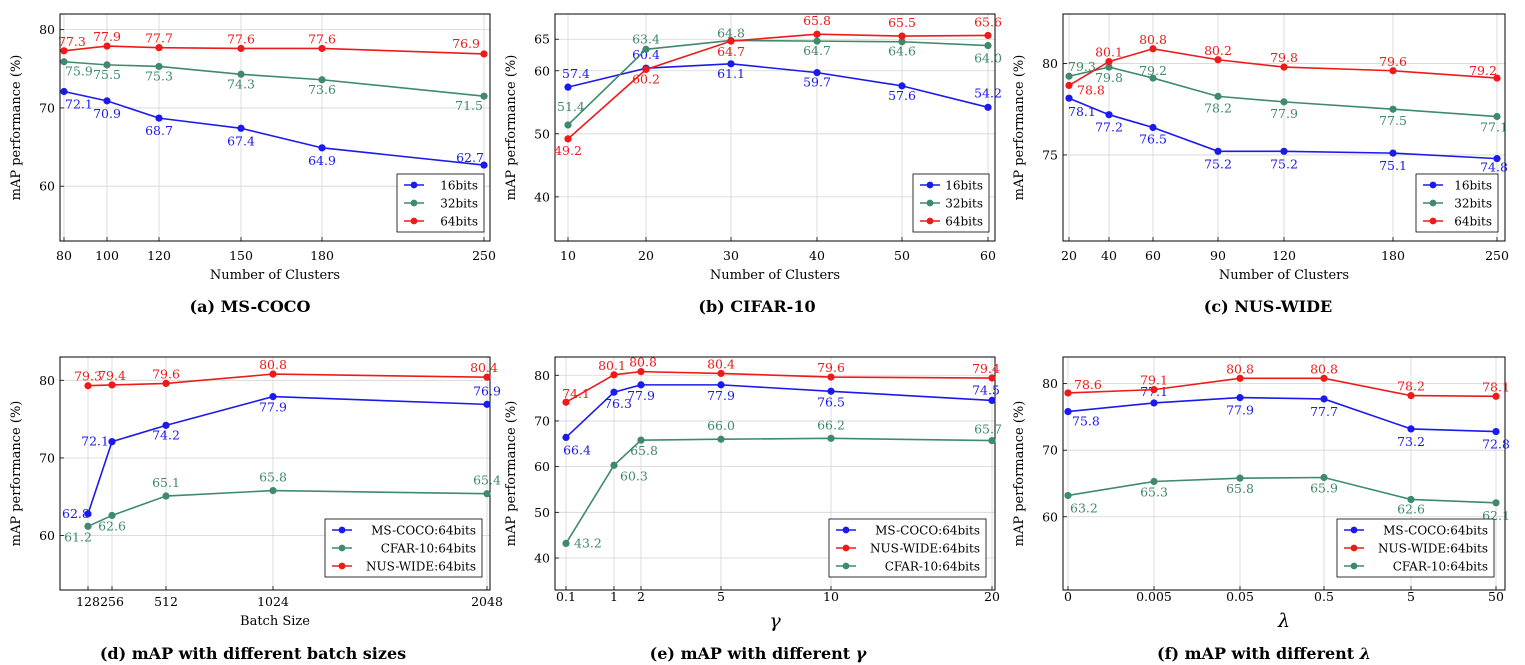 The image size is (1525, 665). What do you see at coordinates (577, 449) in the screenshot?
I see `data-label: 66.4` at bounding box center [577, 449].